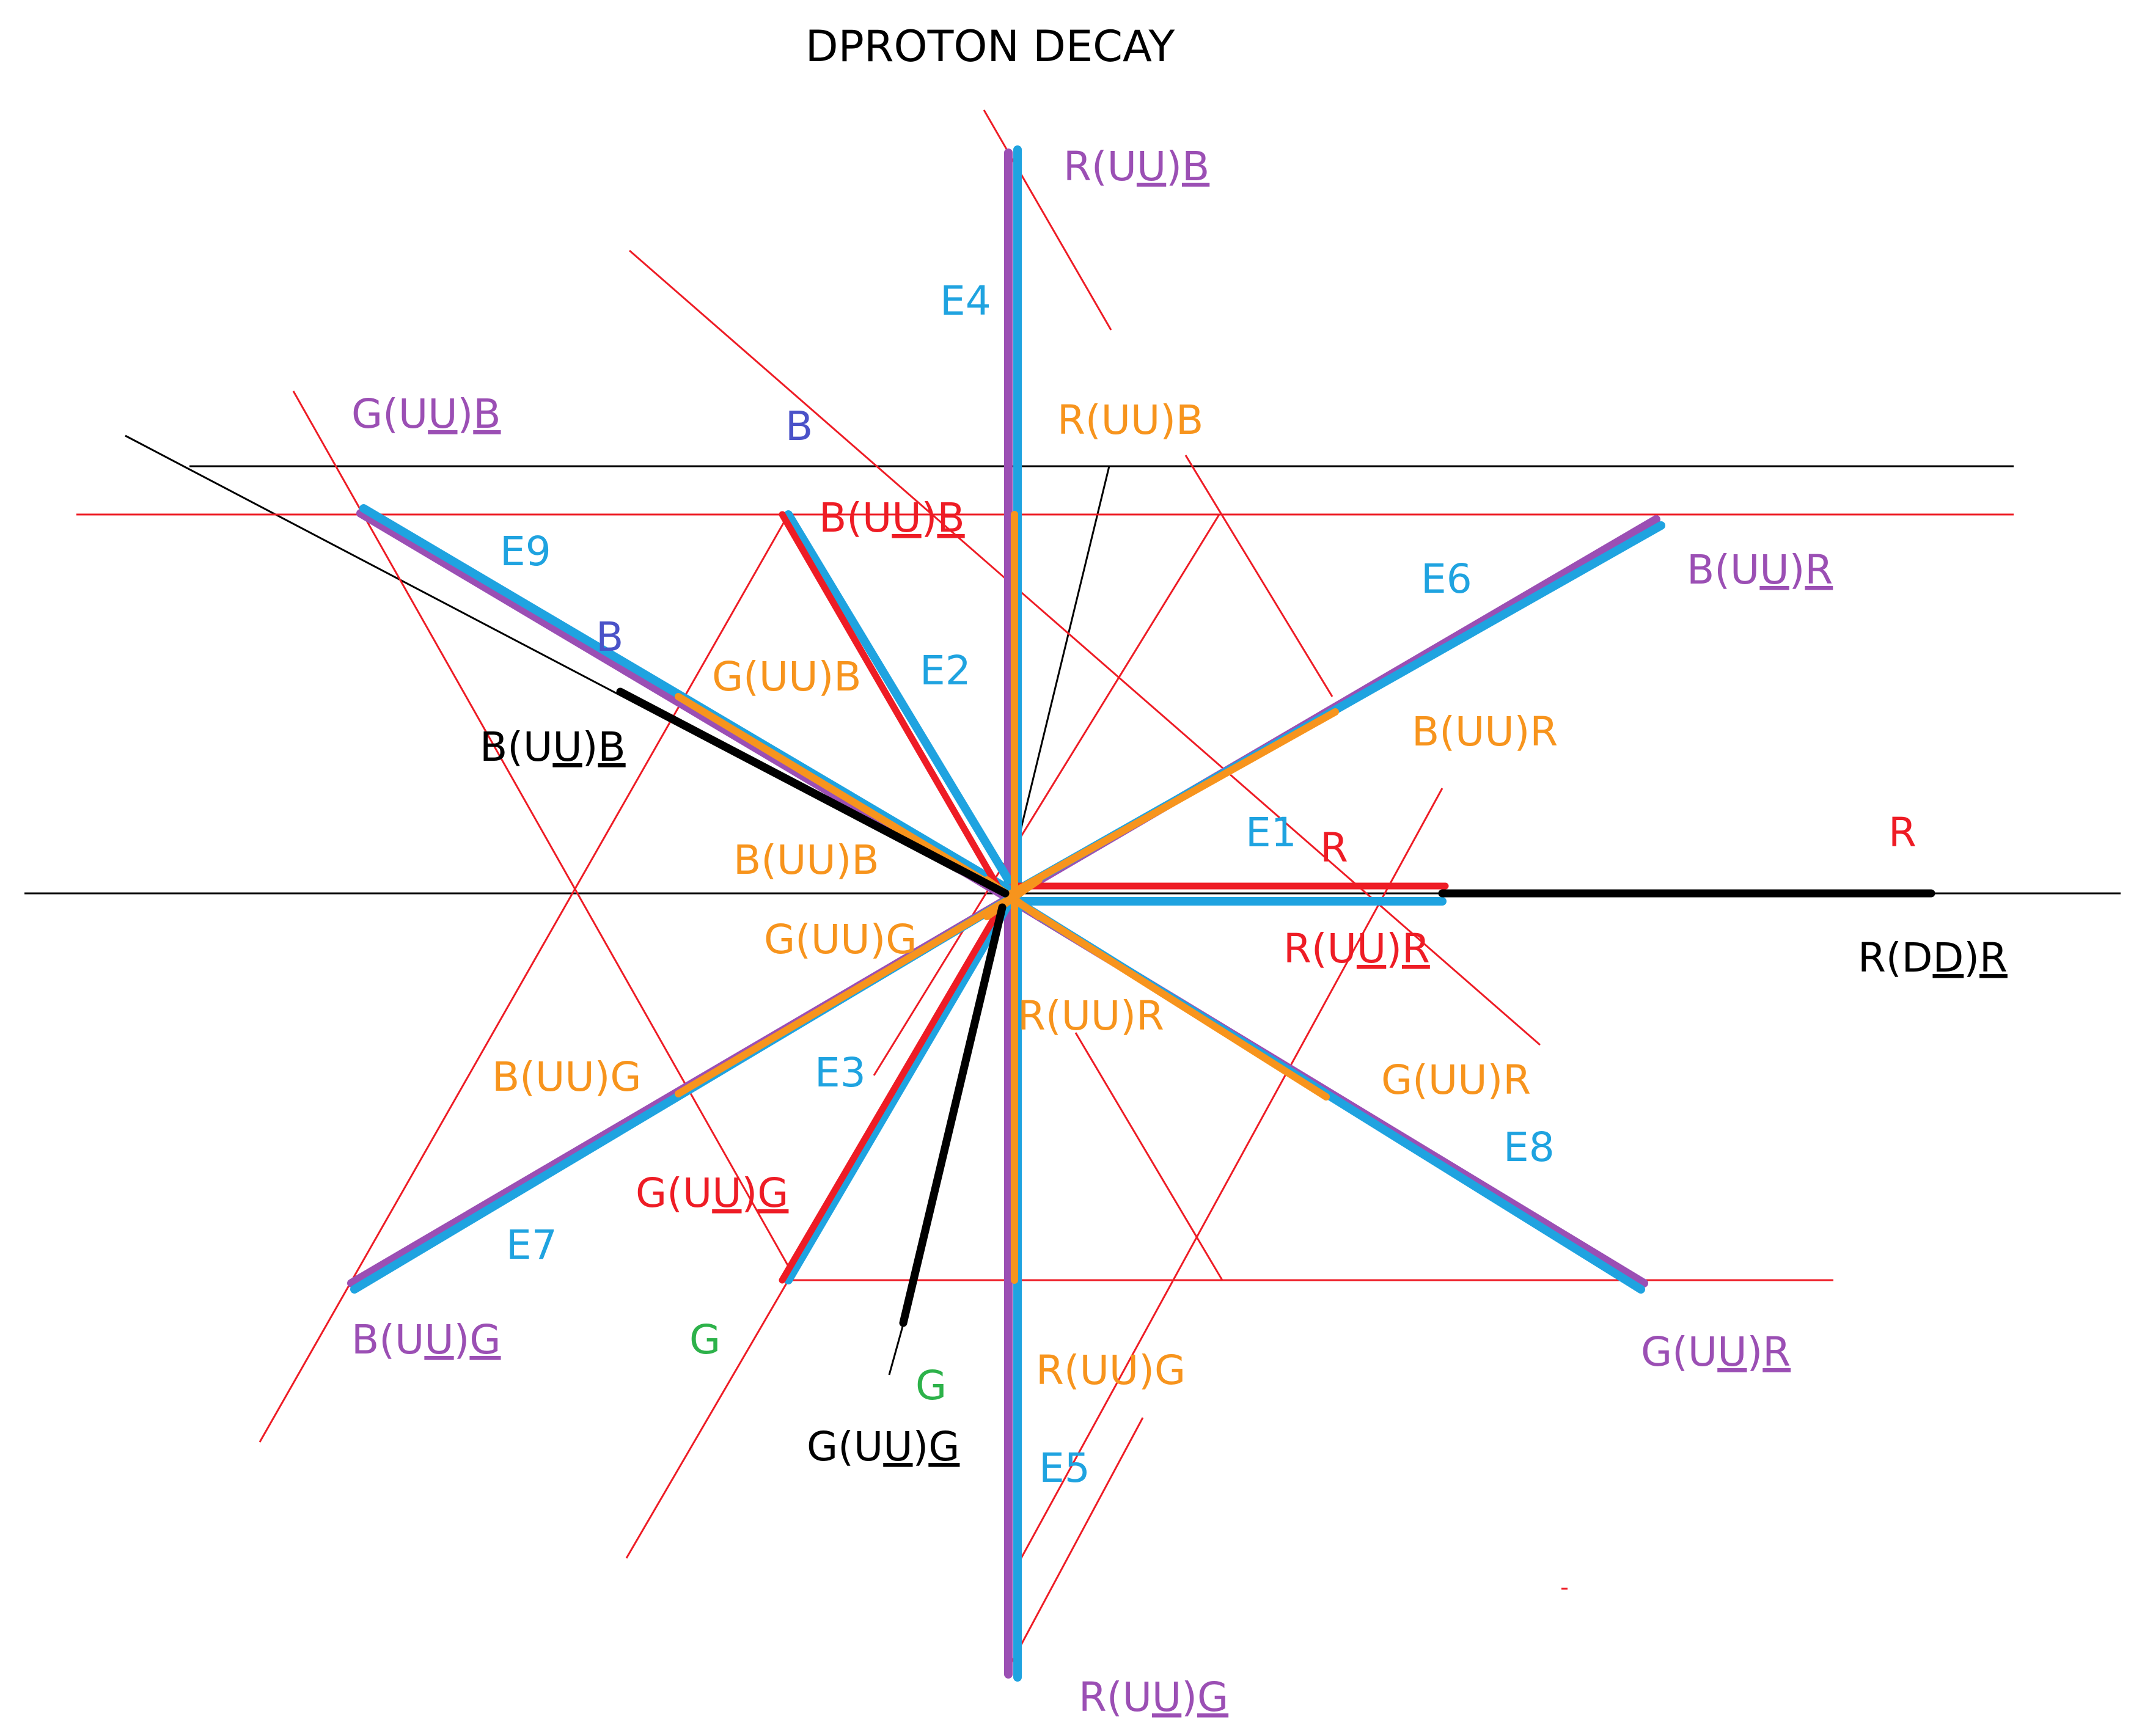 The width and height of the screenshot is (2131, 1736). I want to click on label-e5: E5, so click(1064, 1468).